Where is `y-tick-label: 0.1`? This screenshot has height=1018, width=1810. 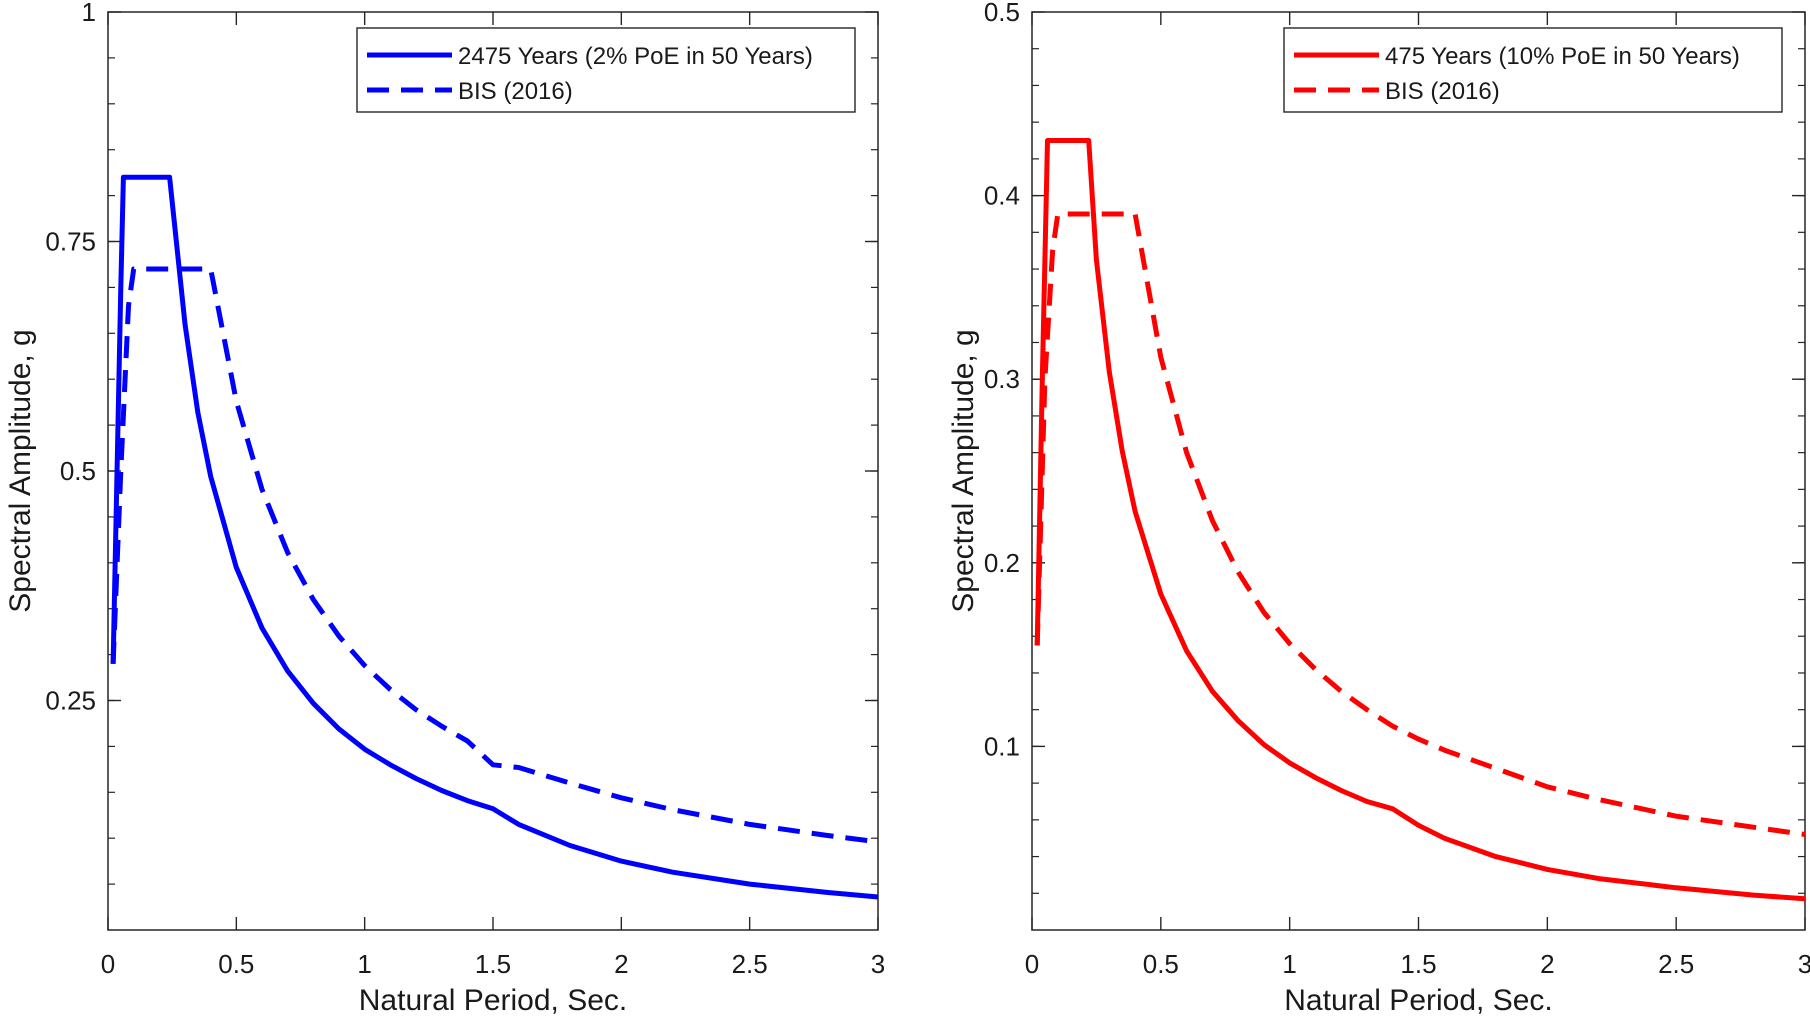 y-tick-label: 0.1 is located at coordinates (1002, 746).